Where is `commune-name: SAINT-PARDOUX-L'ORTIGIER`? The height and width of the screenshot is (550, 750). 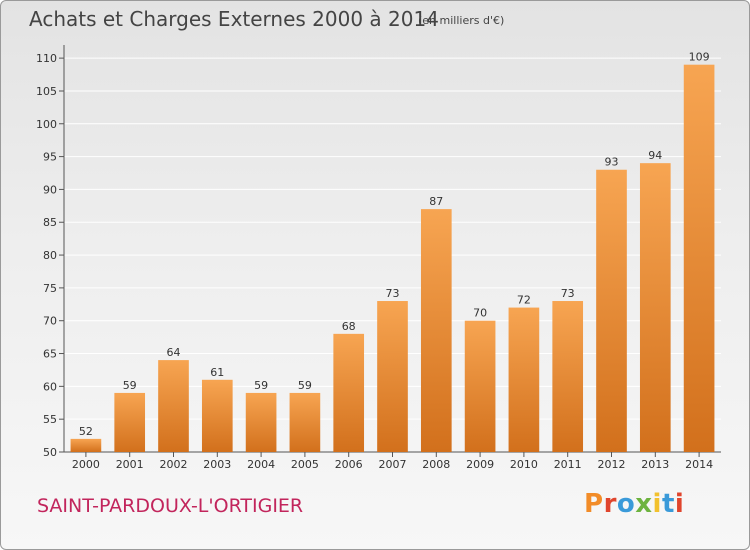 commune-name: SAINT-PARDOUX-L'ORTIGIER is located at coordinates (170, 506).